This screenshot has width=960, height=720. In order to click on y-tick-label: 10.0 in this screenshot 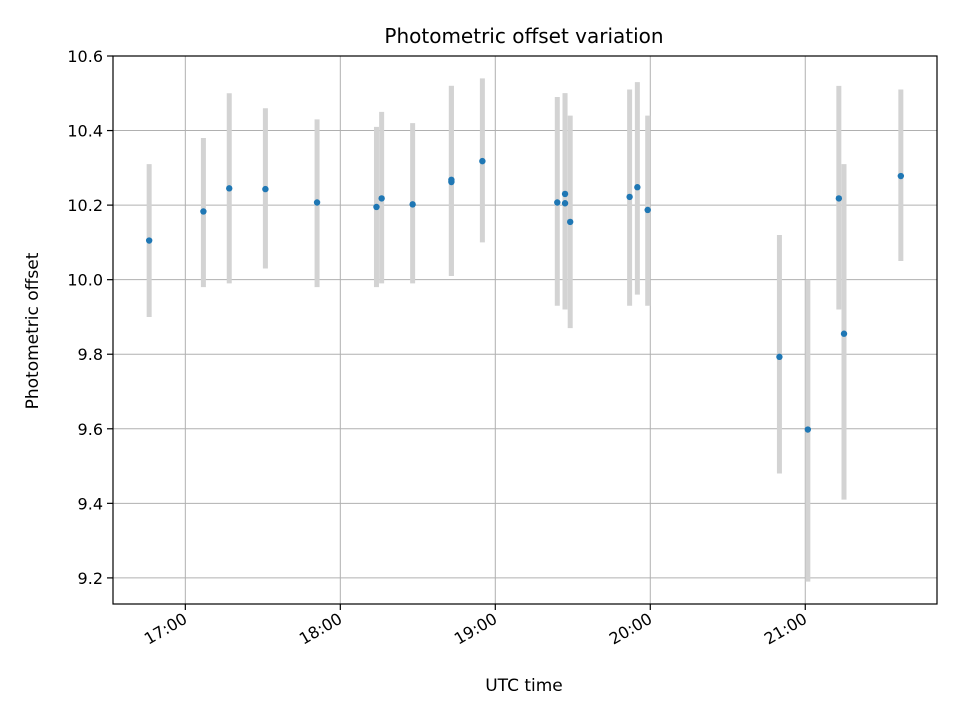, I will do `click(85, 280)`.